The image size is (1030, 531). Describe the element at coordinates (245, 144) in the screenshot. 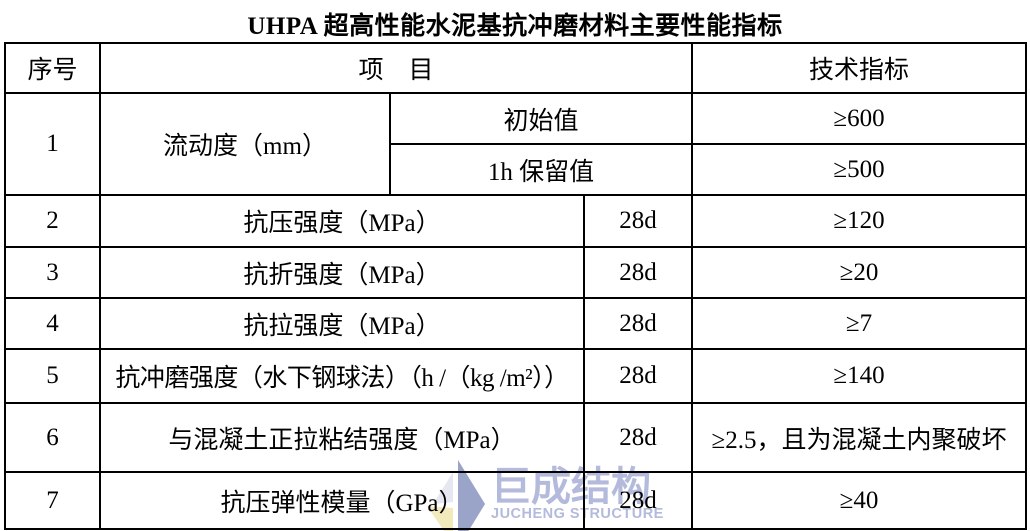

I see `item-cell: 流动度（mm）` at that location.